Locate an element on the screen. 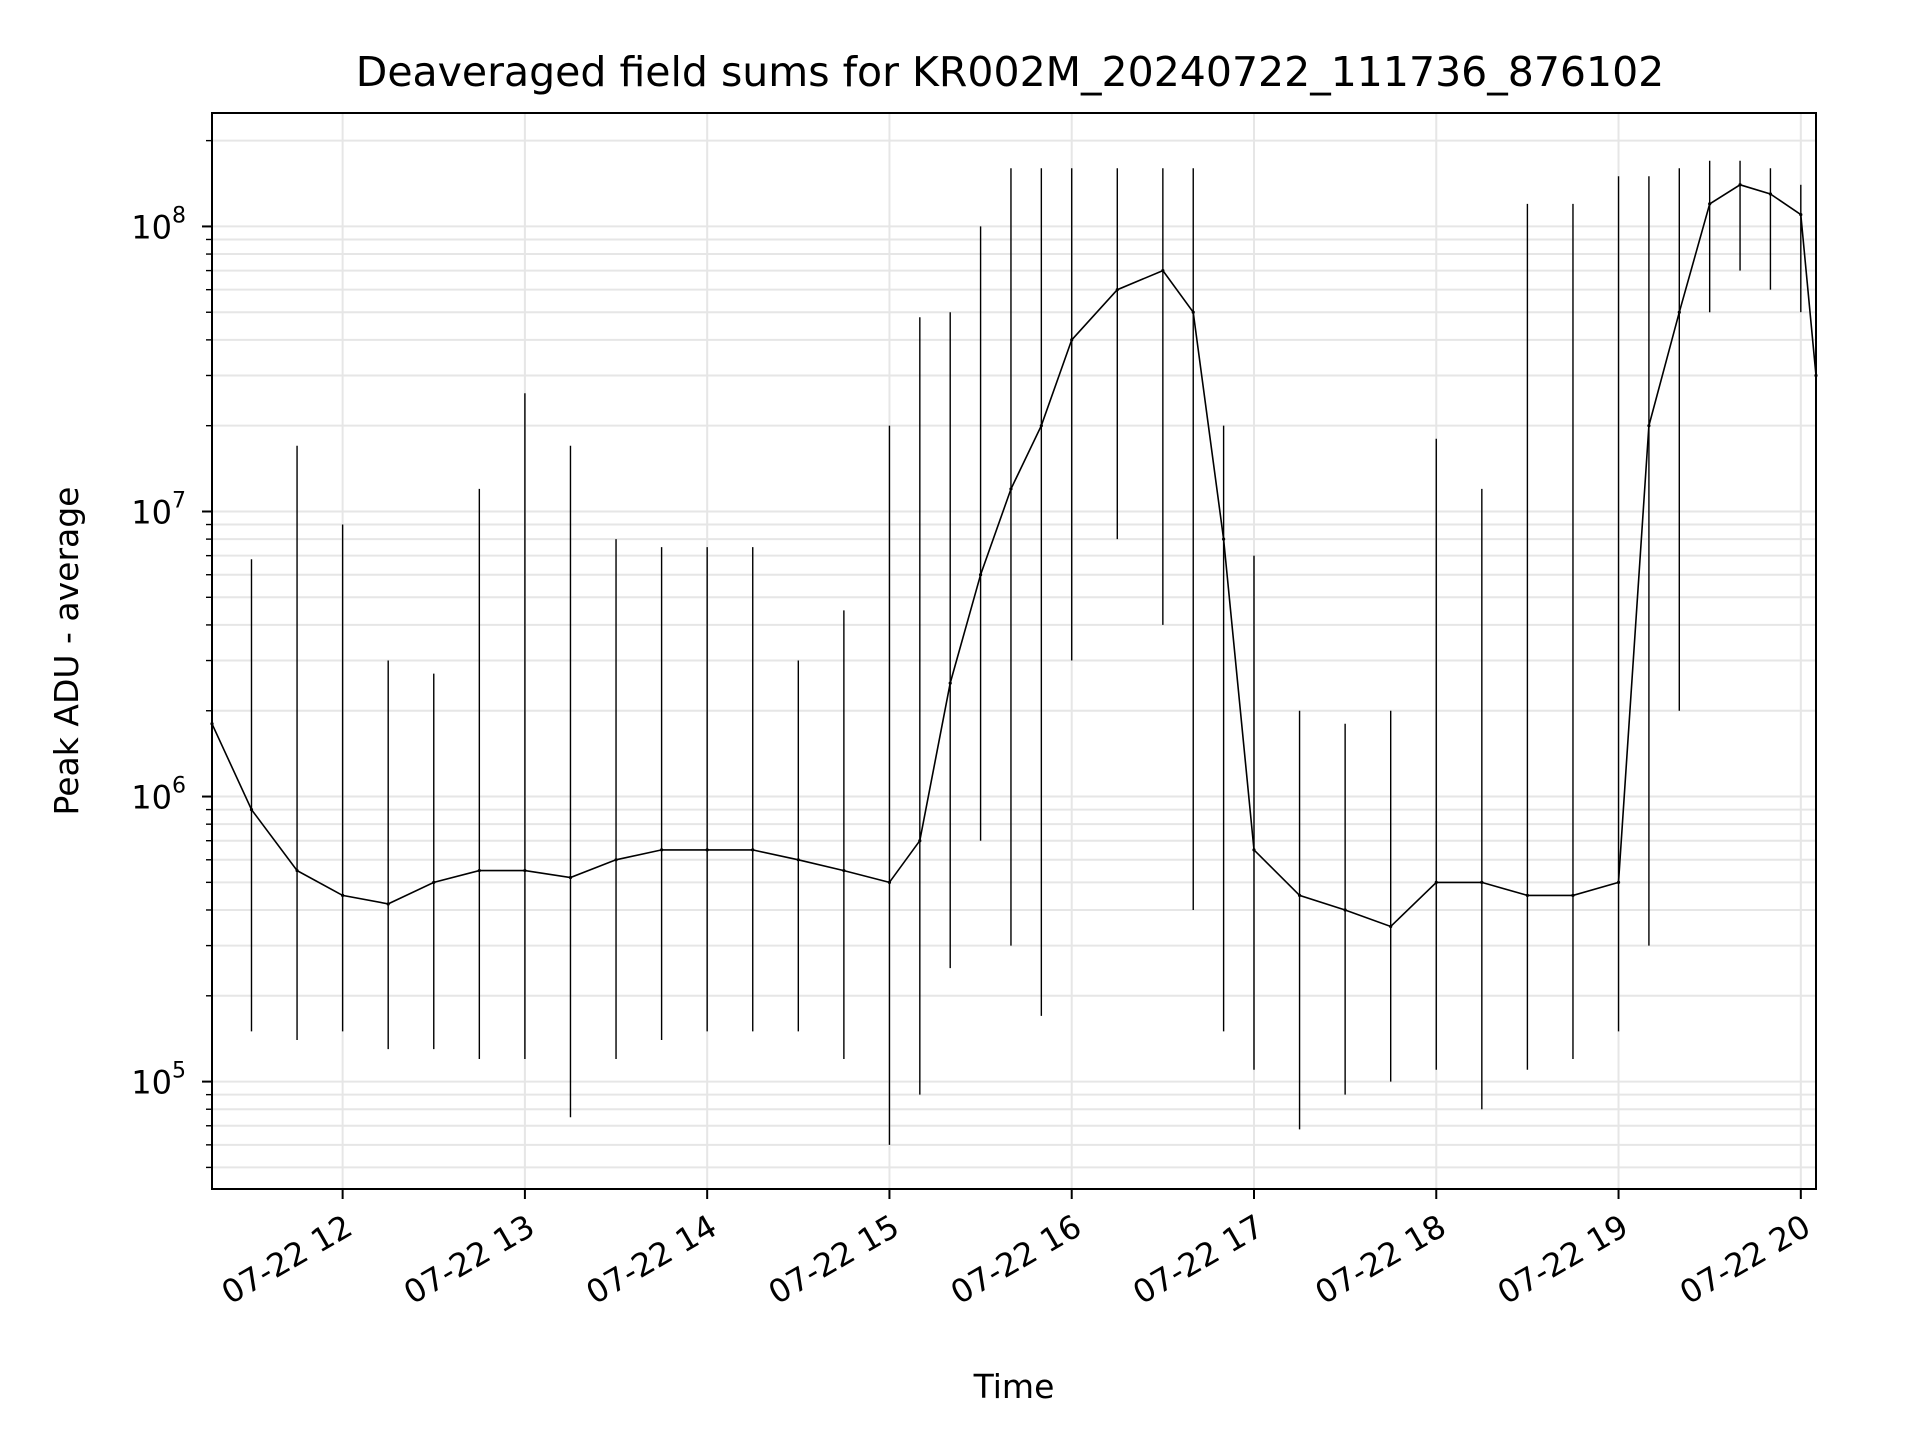 This screenshot has width=1920, height=1440. y-tick-label: 10⁶ is located at coordinates (158, 795).